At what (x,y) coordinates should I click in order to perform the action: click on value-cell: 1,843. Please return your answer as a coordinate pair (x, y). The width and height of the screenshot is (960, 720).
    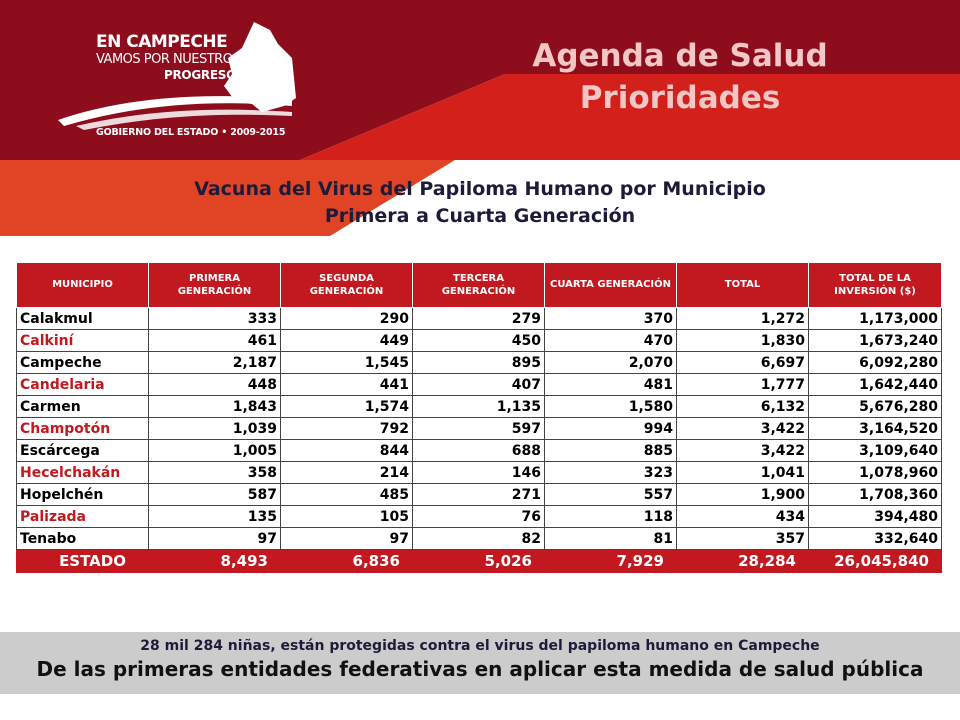
    Looking at the image, I should click on (214, 406).